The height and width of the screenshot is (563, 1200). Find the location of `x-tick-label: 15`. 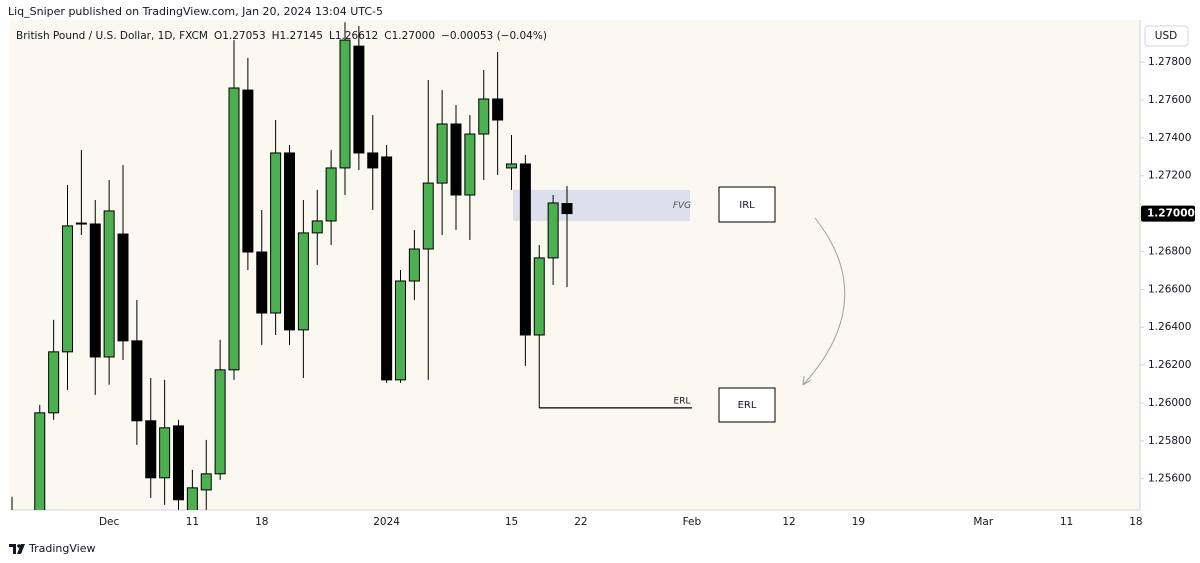

x-tick-label: 15 is located at coordinates (511, 522).